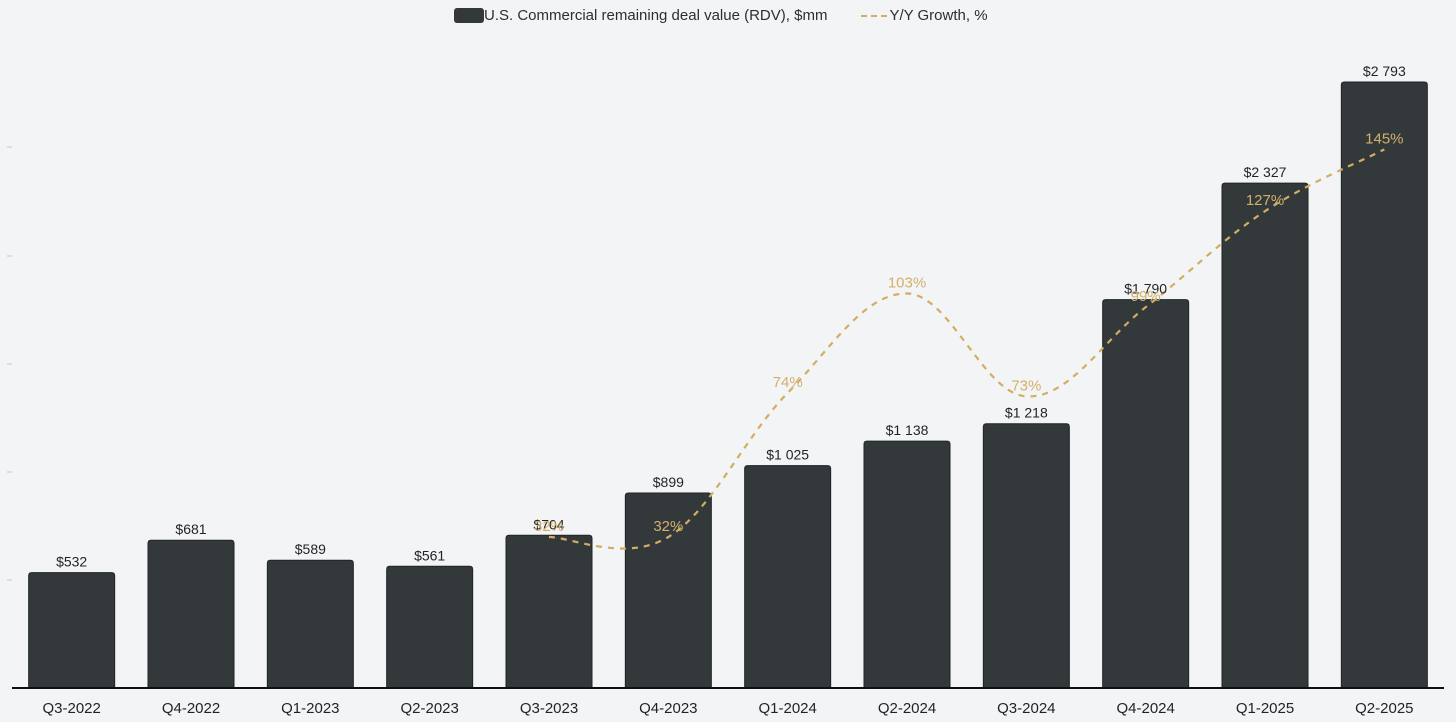 The height and width of the screenshot is (722, 1456). I want to click on growth-value-label: 145%, so click(1384, 138).